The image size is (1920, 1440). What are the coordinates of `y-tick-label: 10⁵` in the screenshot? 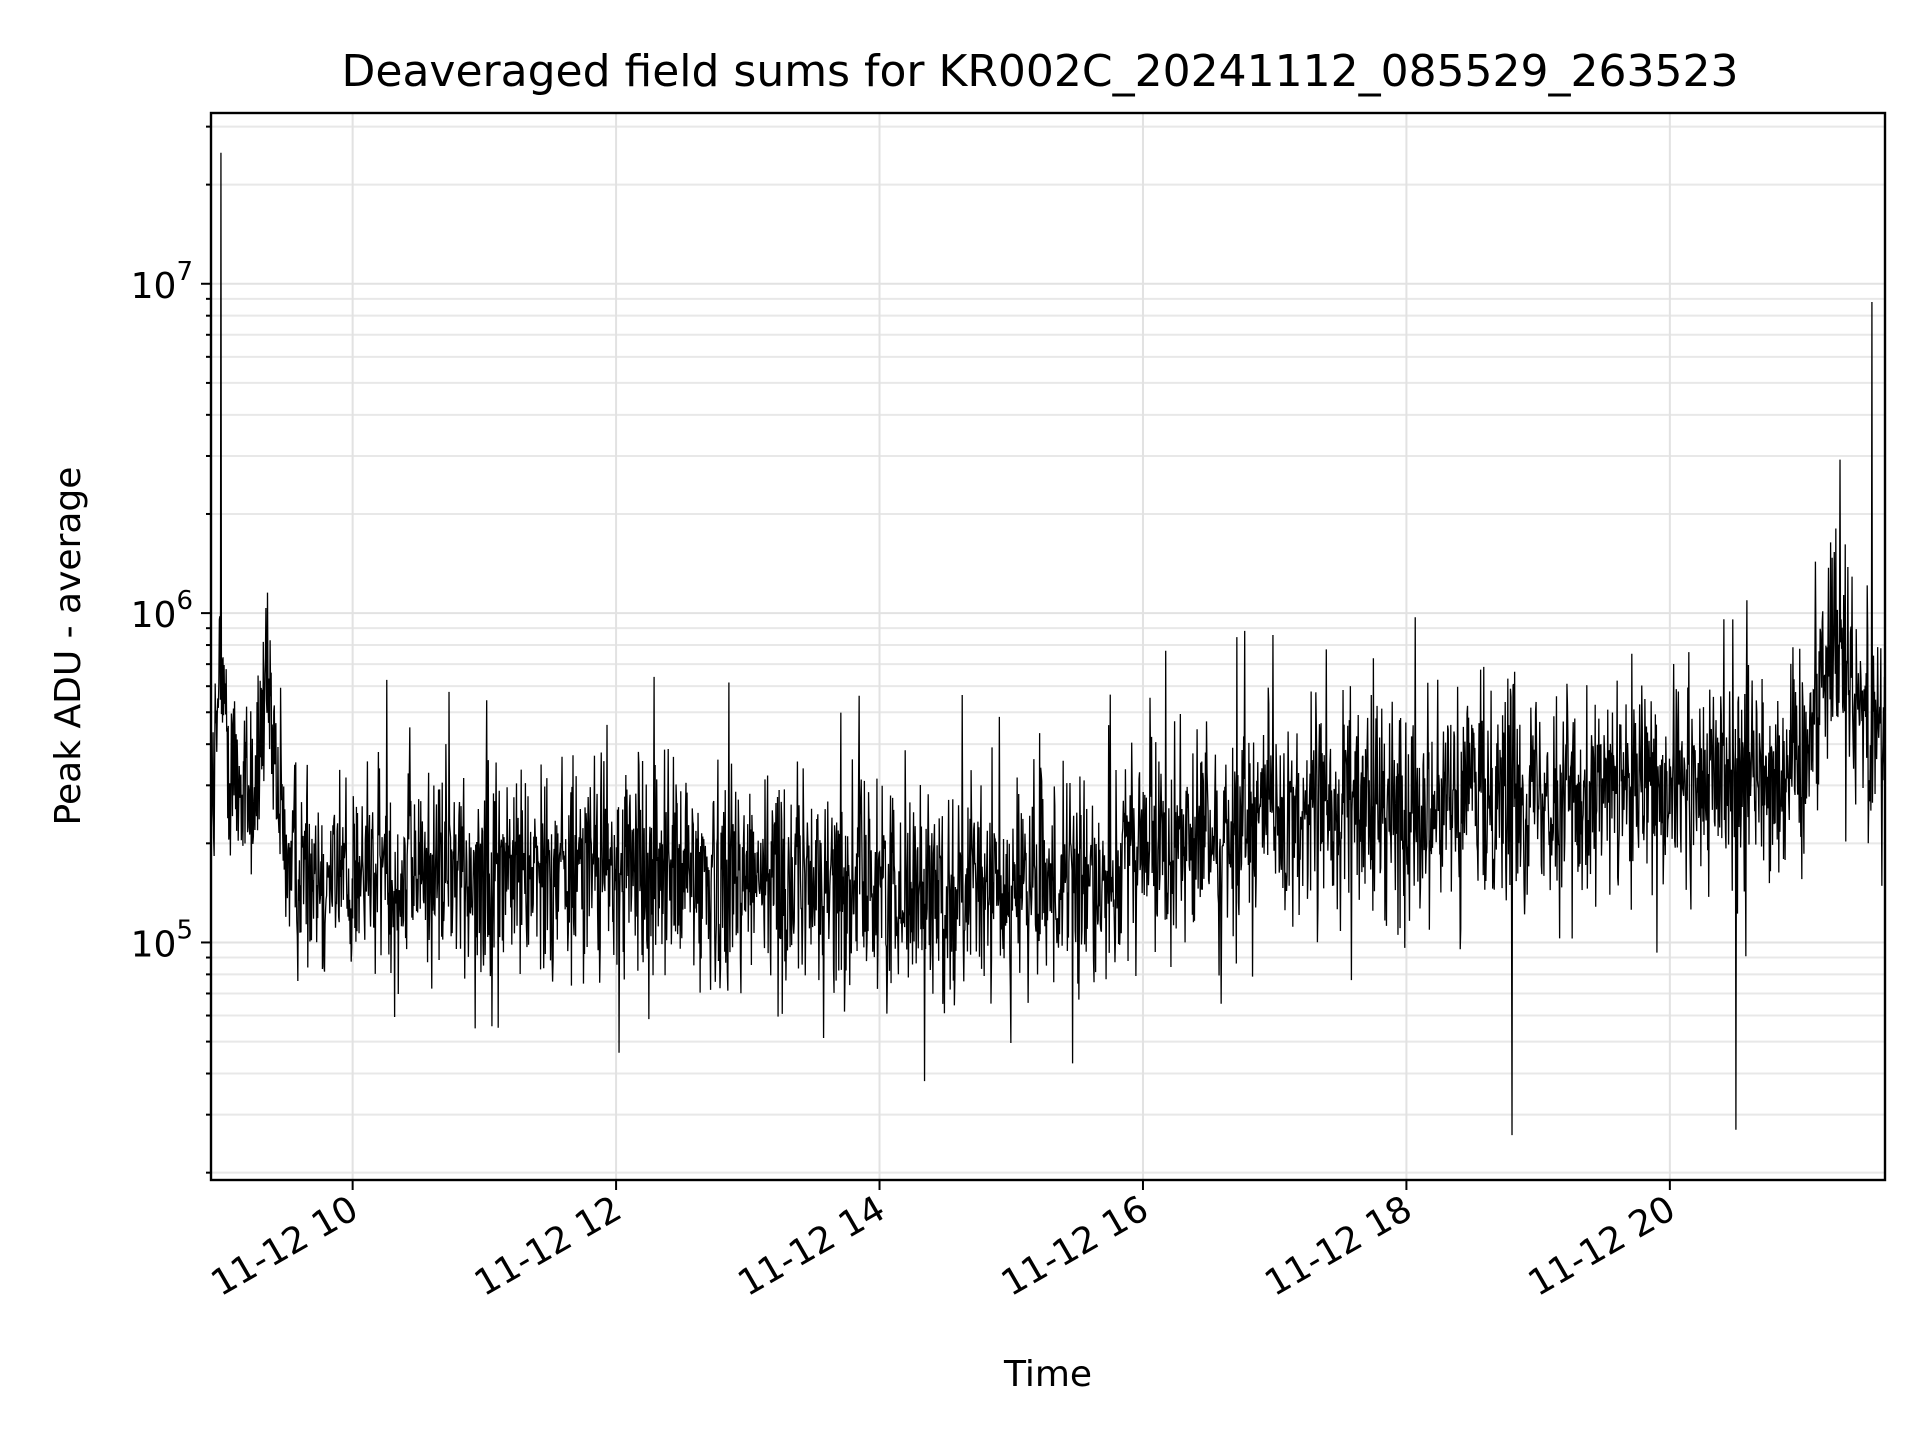 It's located at (162, 940).